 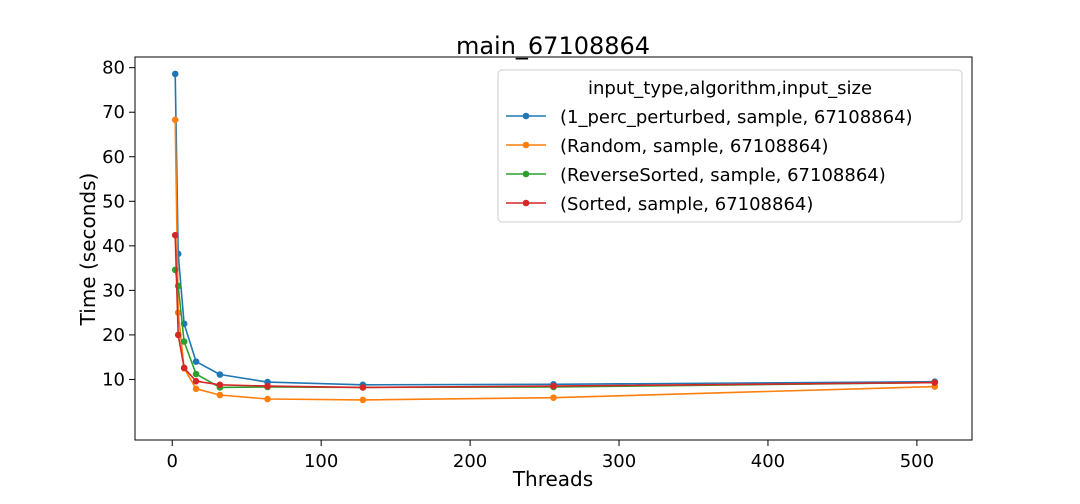 What do you see at coordinates (172, 461) in the screenshot?
I see `x-tick-label: 0` at bounding box center [172, 461].